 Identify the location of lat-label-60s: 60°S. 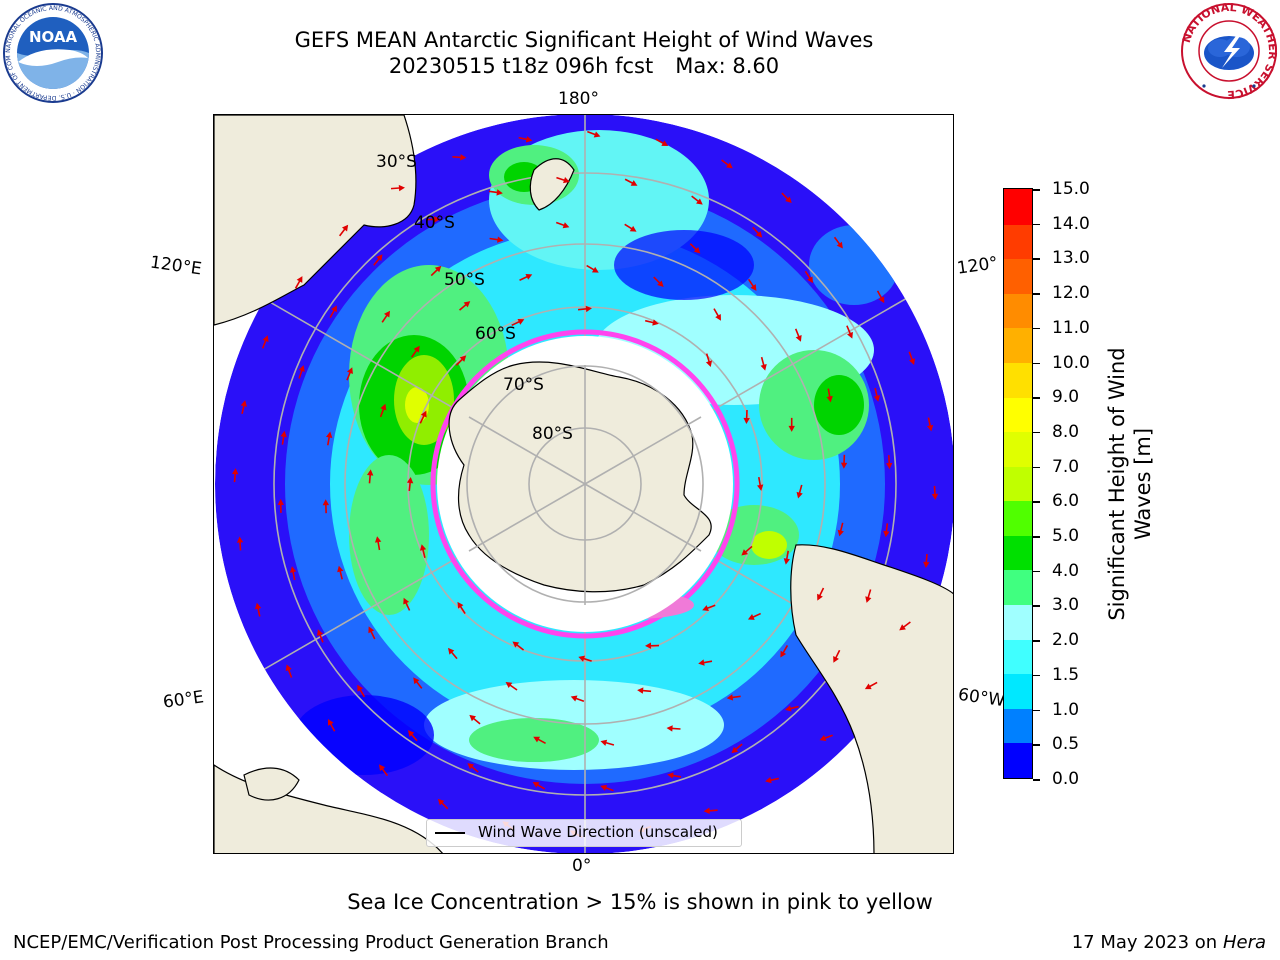
(495, 334).